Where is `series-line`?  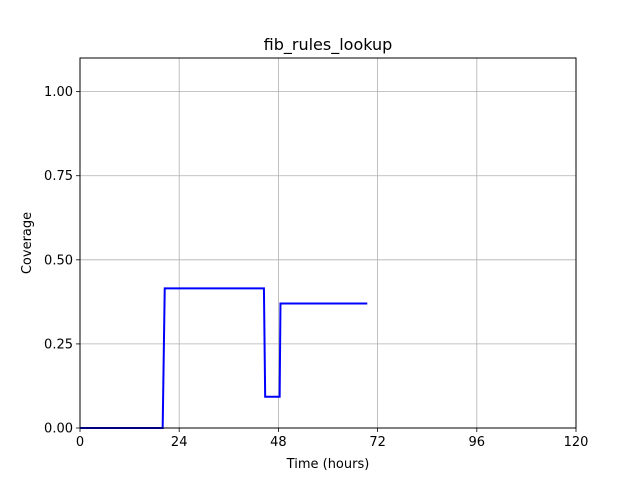
series-line is located at coordinates (224, 358).